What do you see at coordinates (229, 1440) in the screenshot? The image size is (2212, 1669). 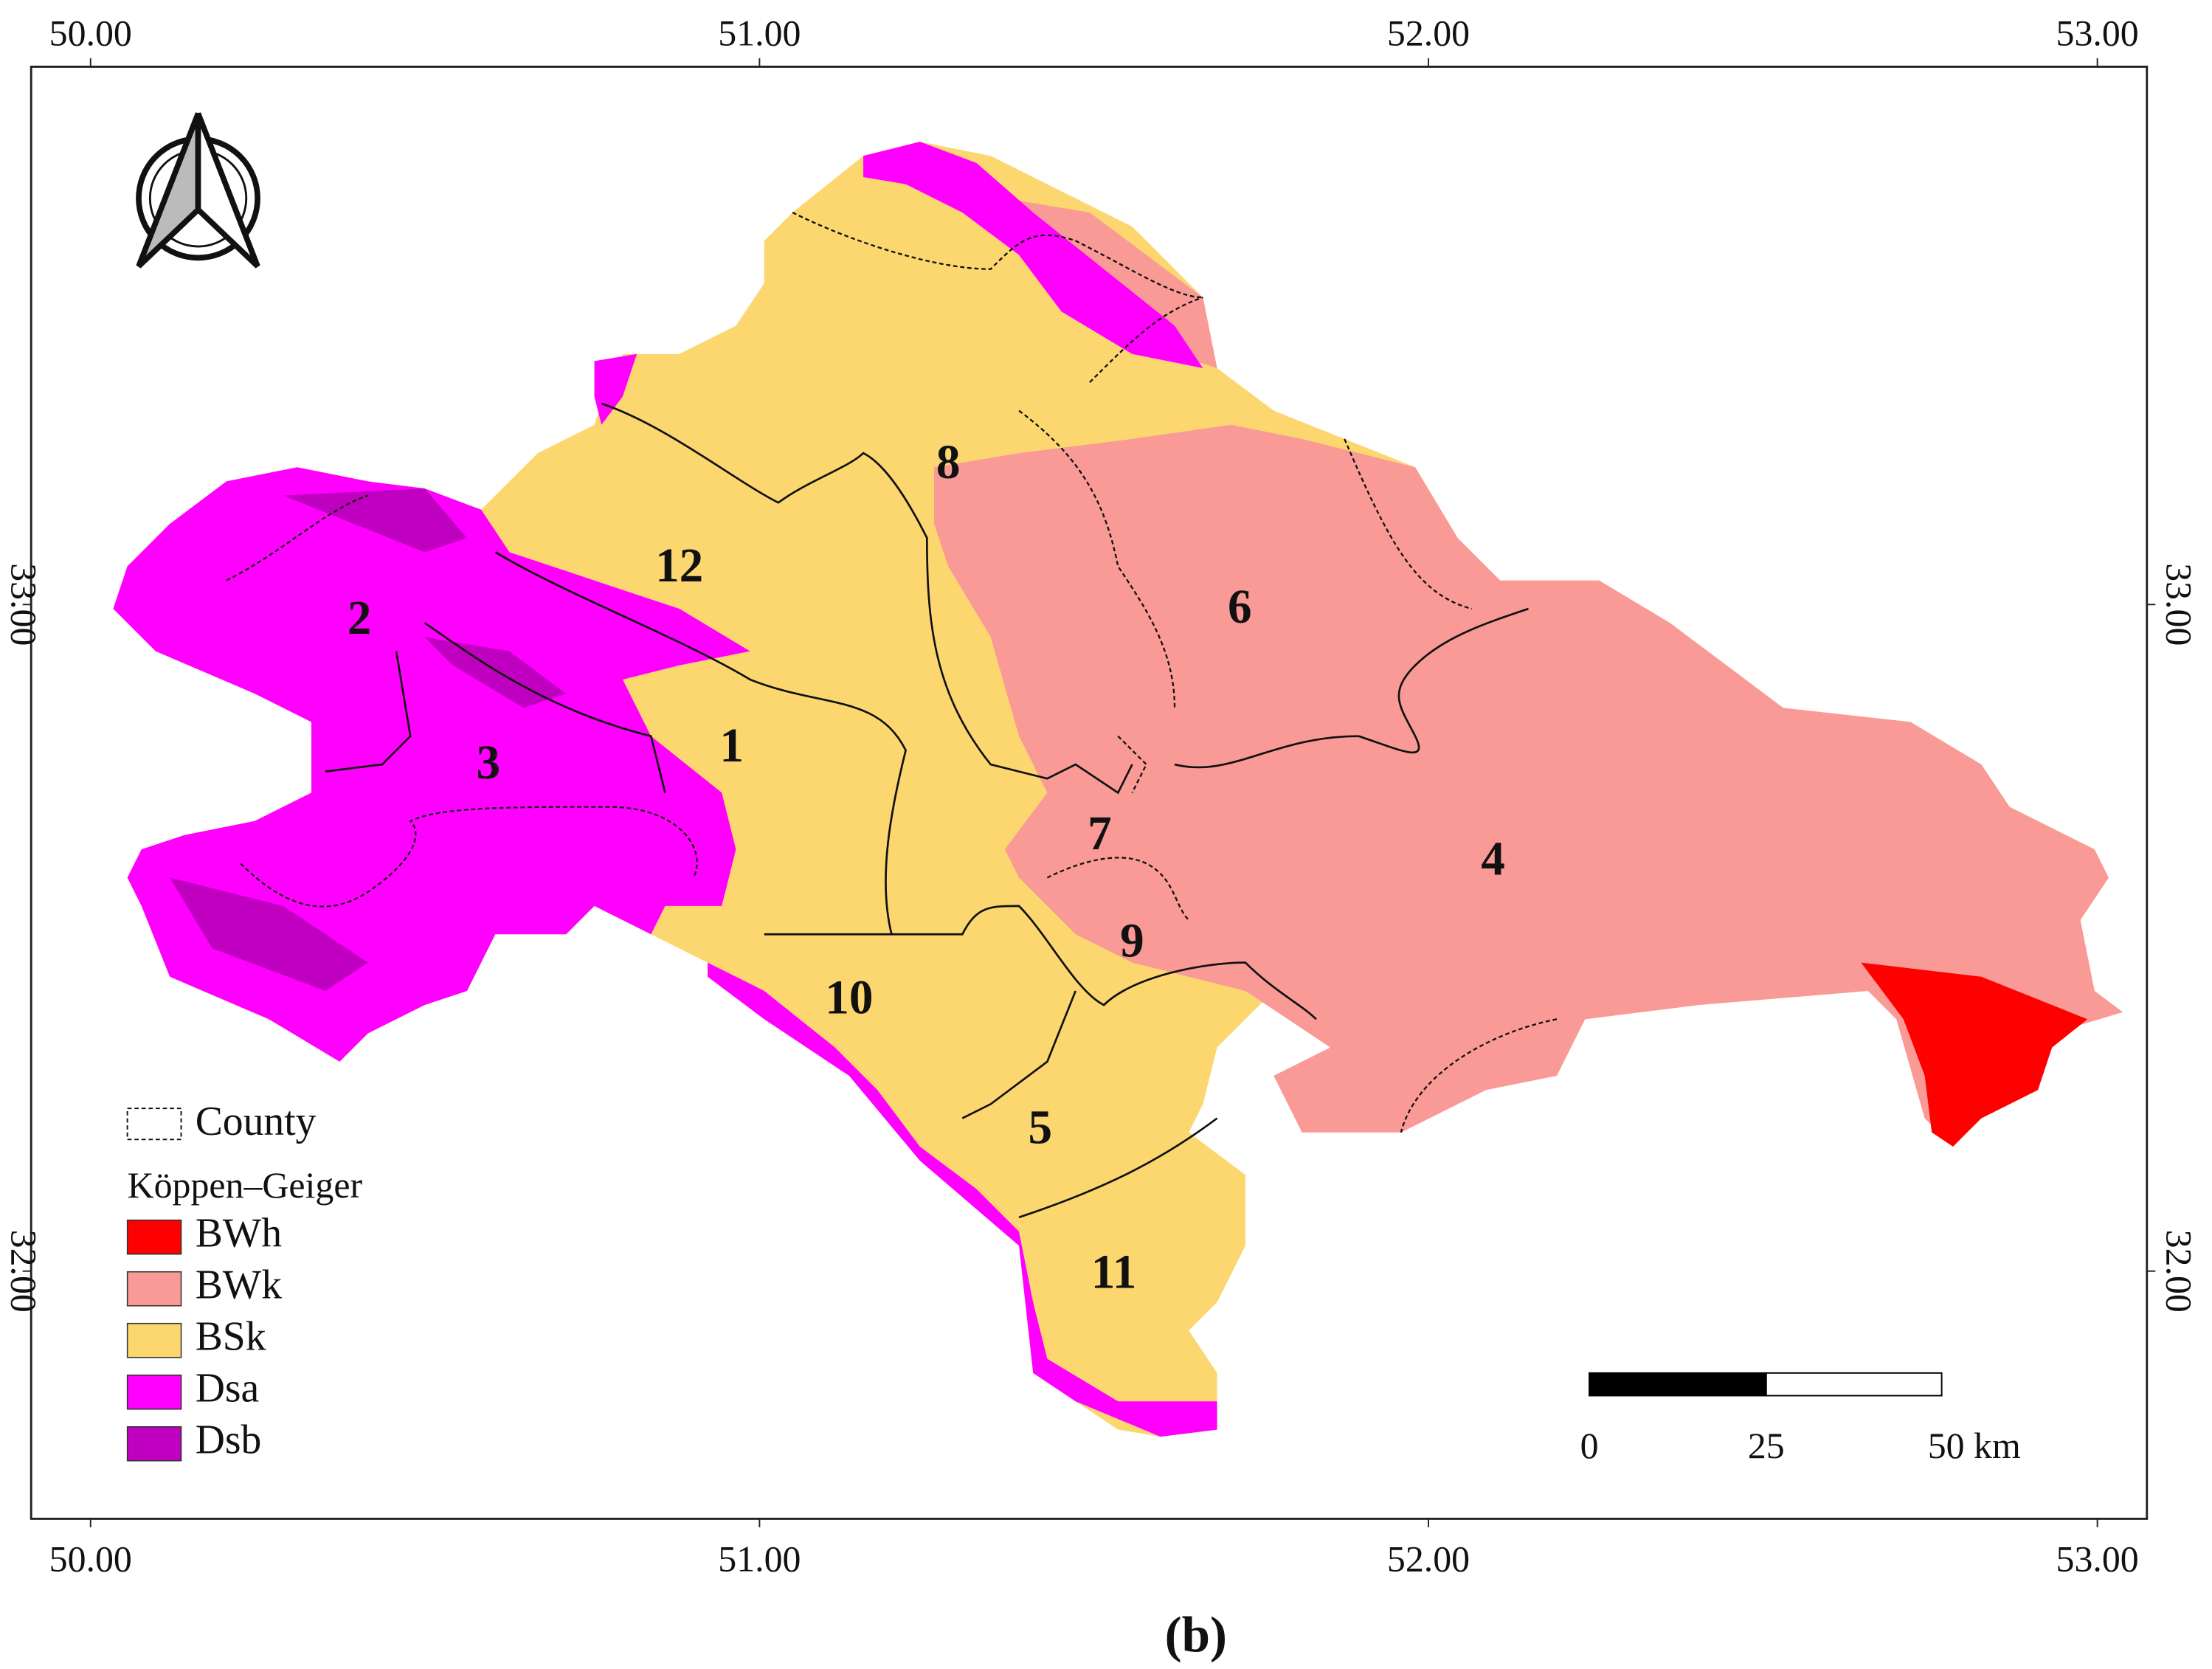 I see `legend-label: Dsb` at bounding box center [229, 1440].